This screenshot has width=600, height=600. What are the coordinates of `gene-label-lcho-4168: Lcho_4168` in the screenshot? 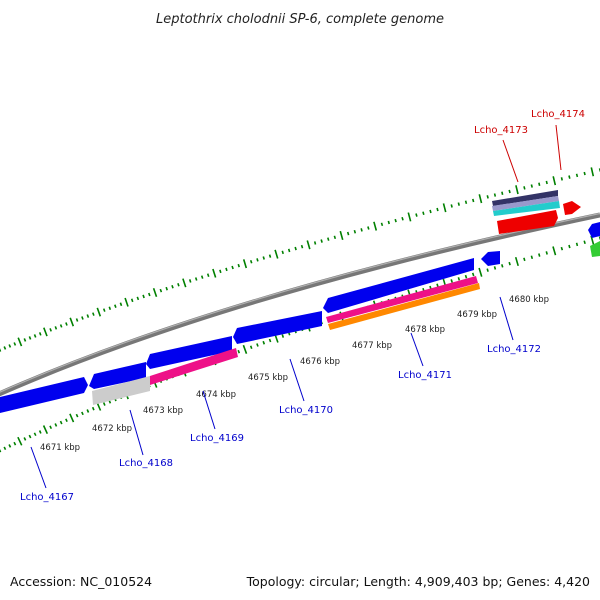 It's located at (146, 463).